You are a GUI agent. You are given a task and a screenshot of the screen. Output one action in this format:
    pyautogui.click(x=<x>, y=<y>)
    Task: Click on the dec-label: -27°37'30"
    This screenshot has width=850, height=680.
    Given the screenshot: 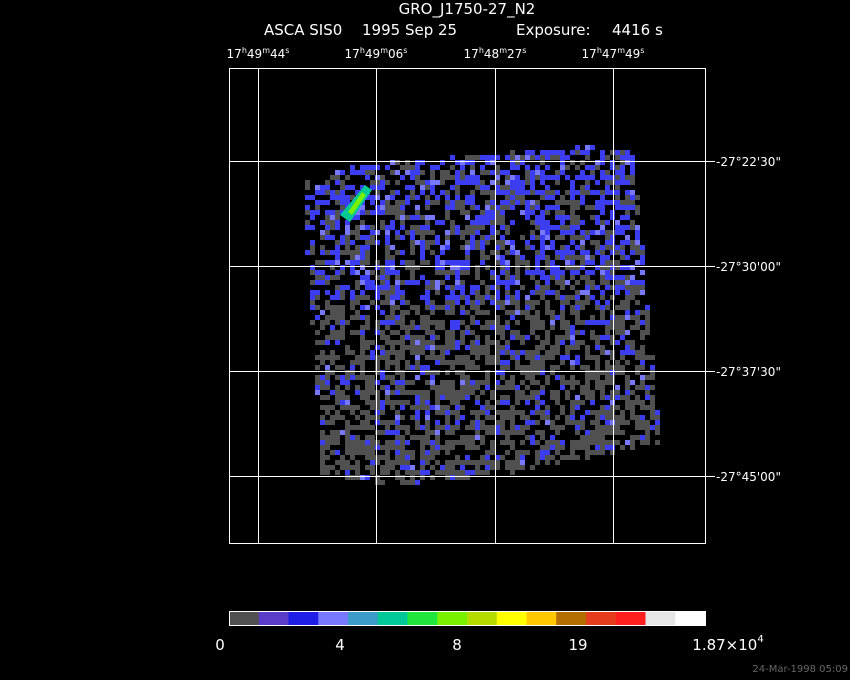 What is the action you would take?
    pyautogui.click(x=748, y=372)
    